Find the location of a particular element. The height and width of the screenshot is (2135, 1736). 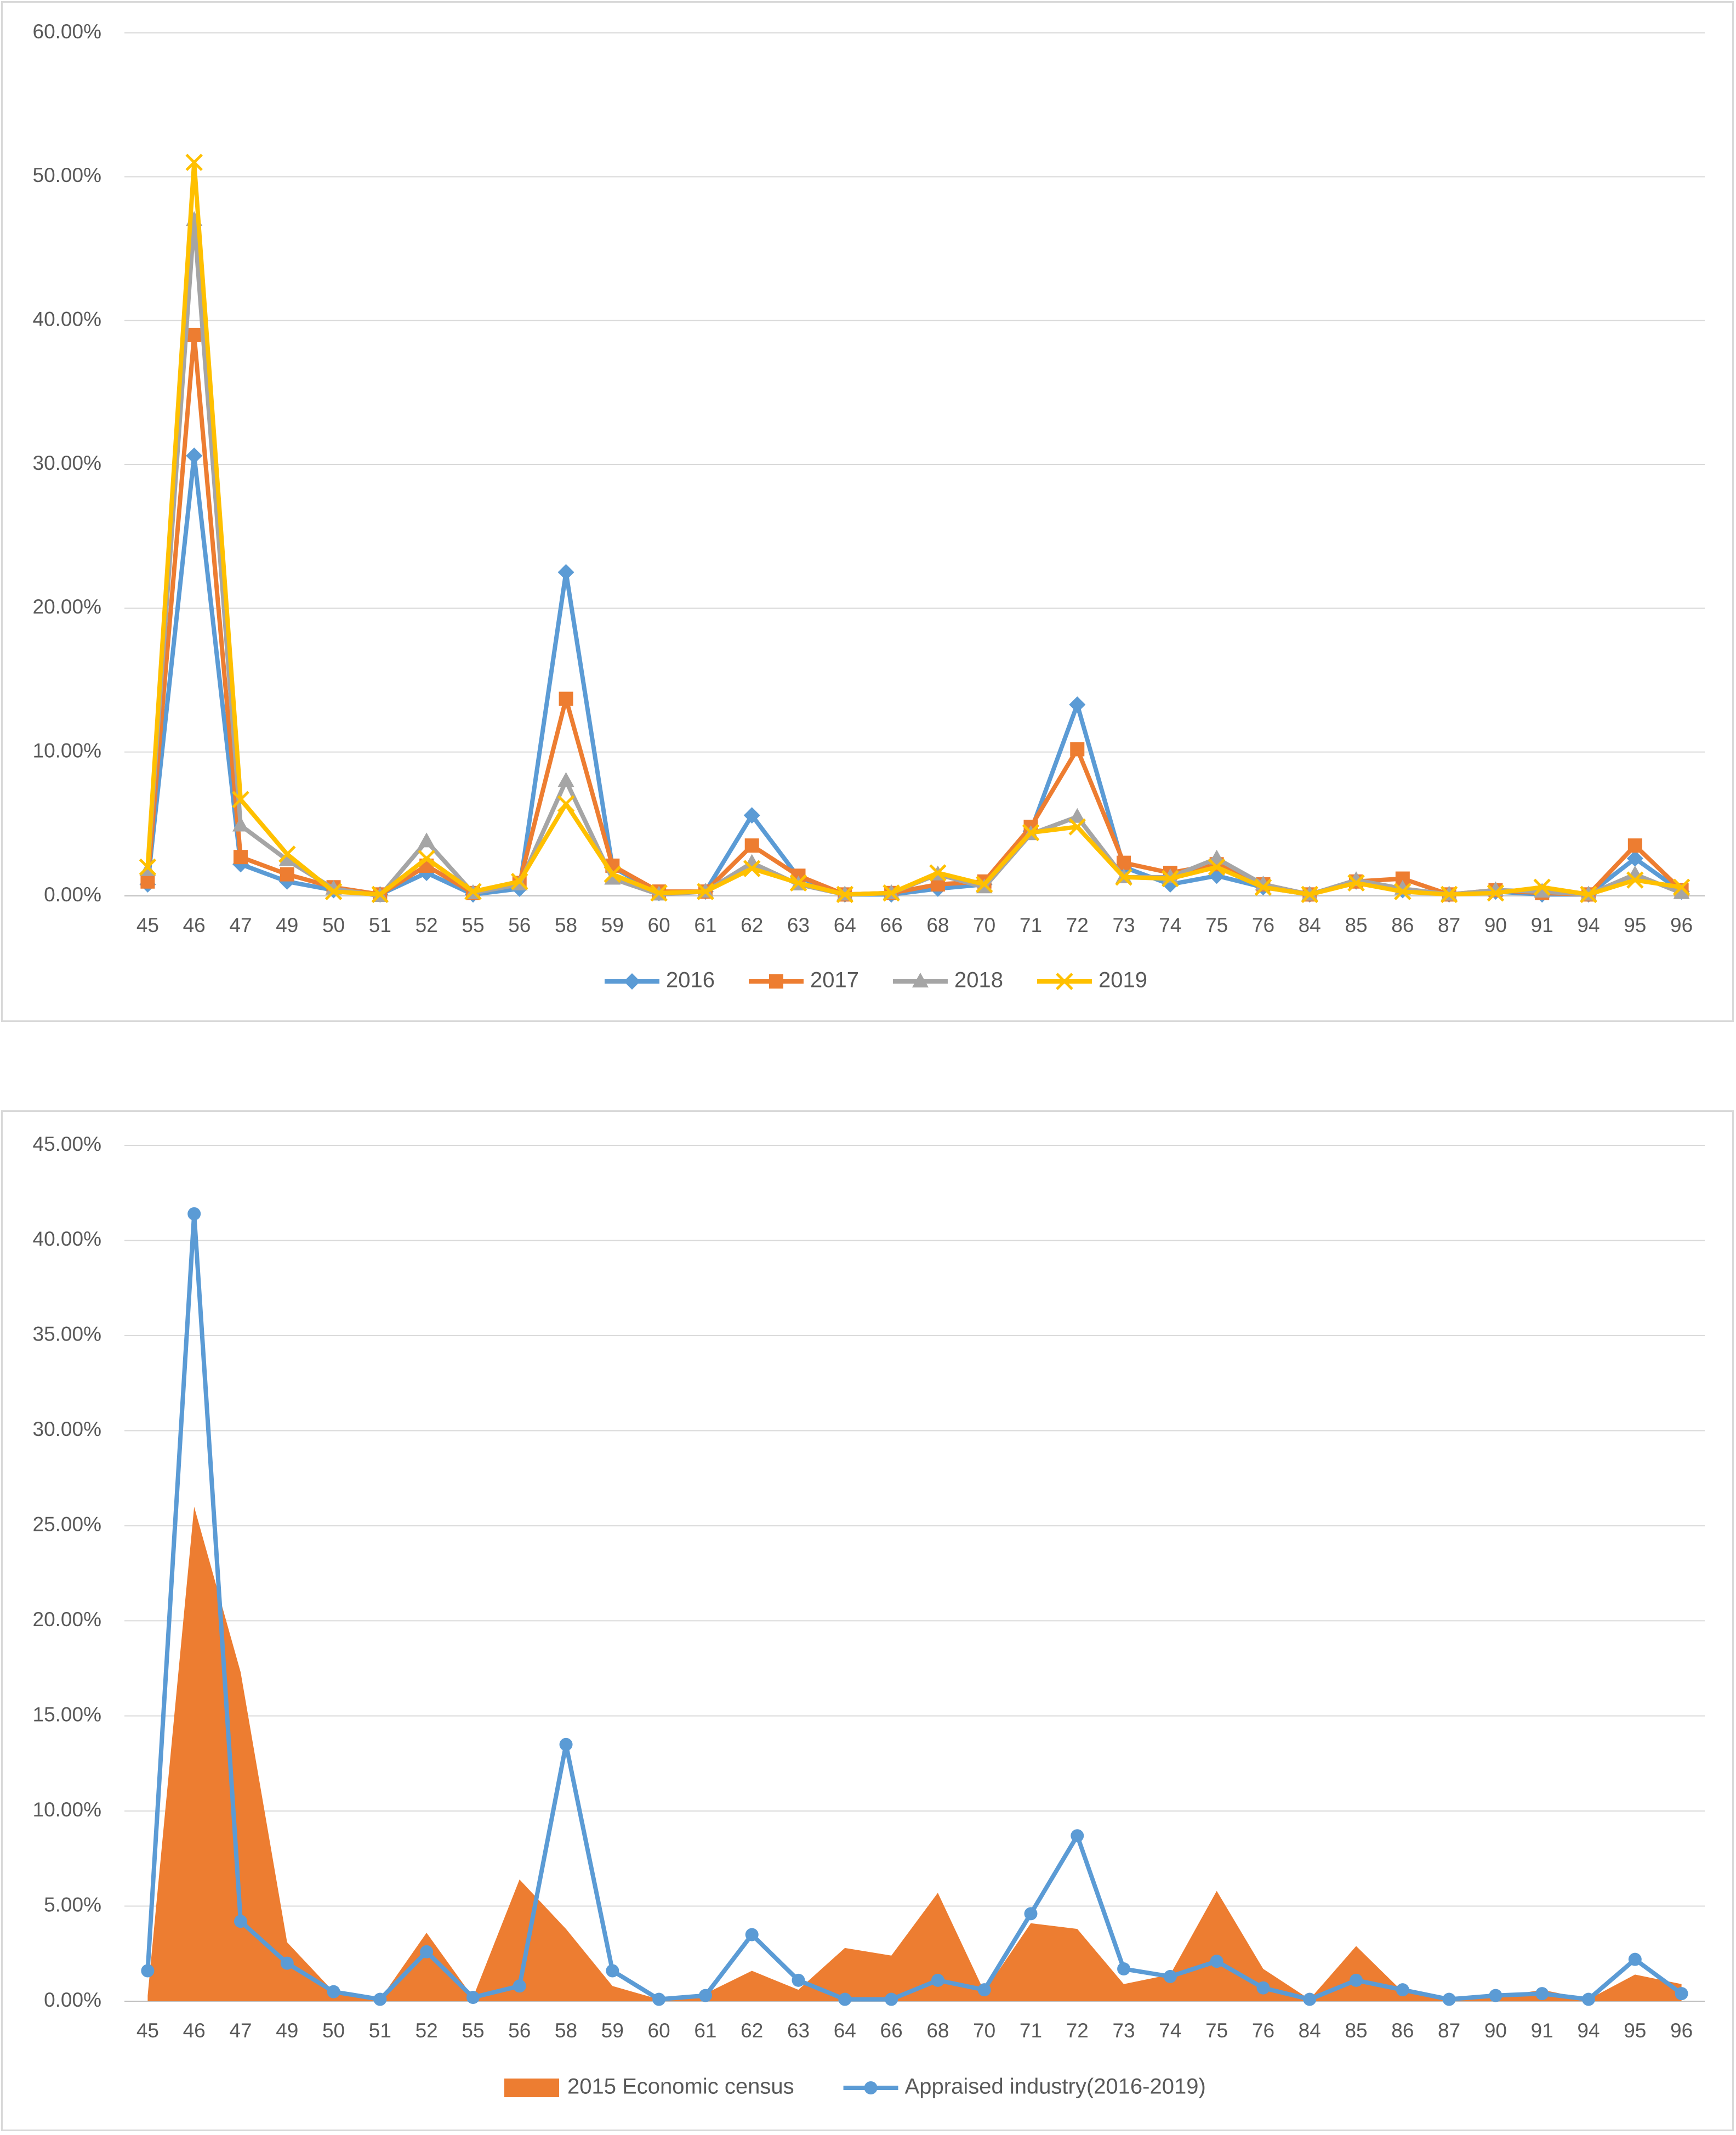

x-tick-label: 52 is located at coordinates (426, 2030).